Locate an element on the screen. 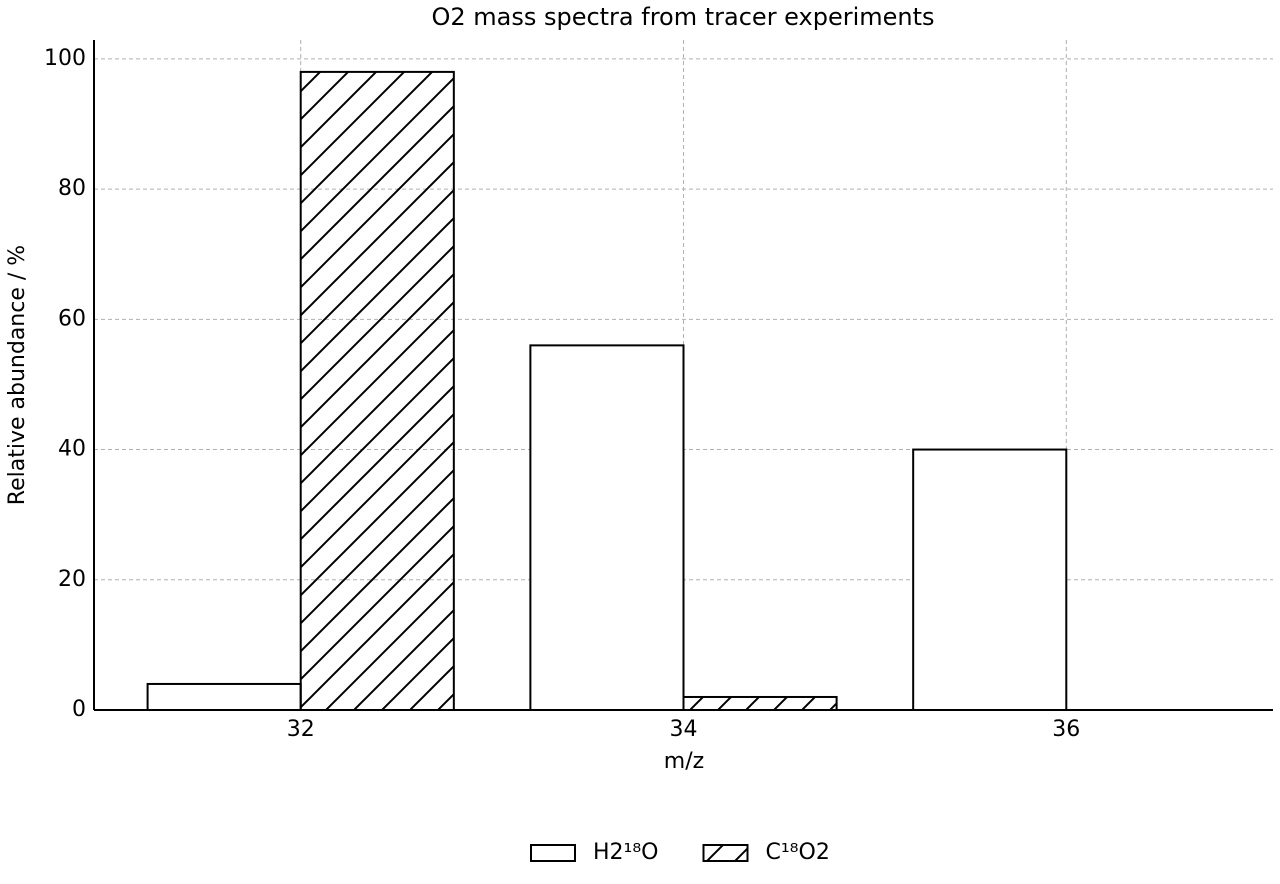 The width and height of the screenshot is (1280, 884). legend-label: C¹⁸O2 is located at coordinates (798, 852).